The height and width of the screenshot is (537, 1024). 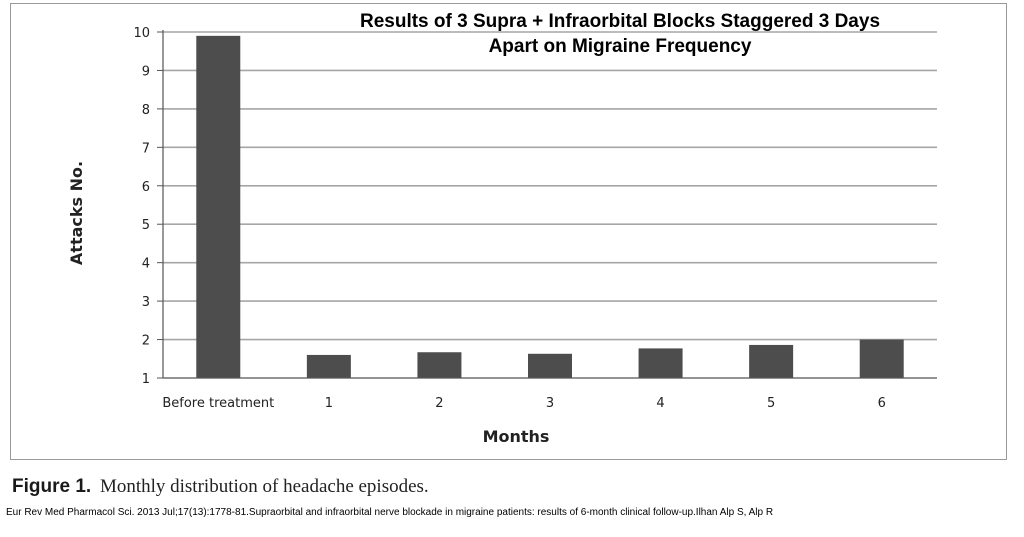 What do you see at coordinates (146, 187) in the screenshot?
I see `y-tick-label: 6` at bounding box center [146, 187].